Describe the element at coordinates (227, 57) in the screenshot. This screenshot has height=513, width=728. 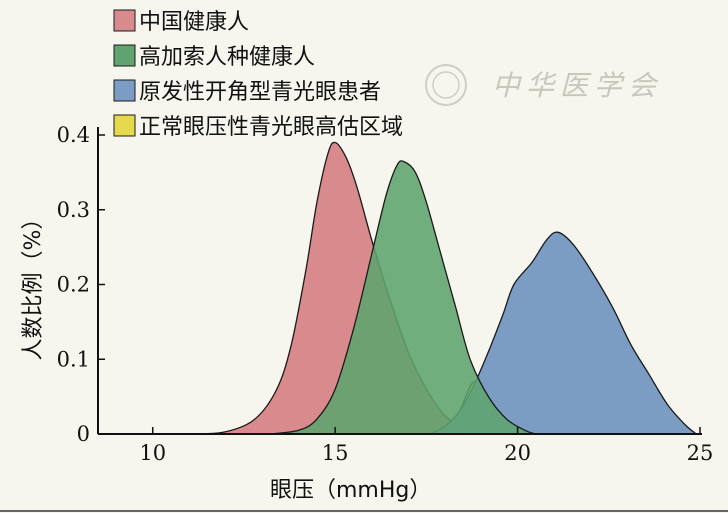
I see `legend-label-1: 高加索人种健康人` at that location.